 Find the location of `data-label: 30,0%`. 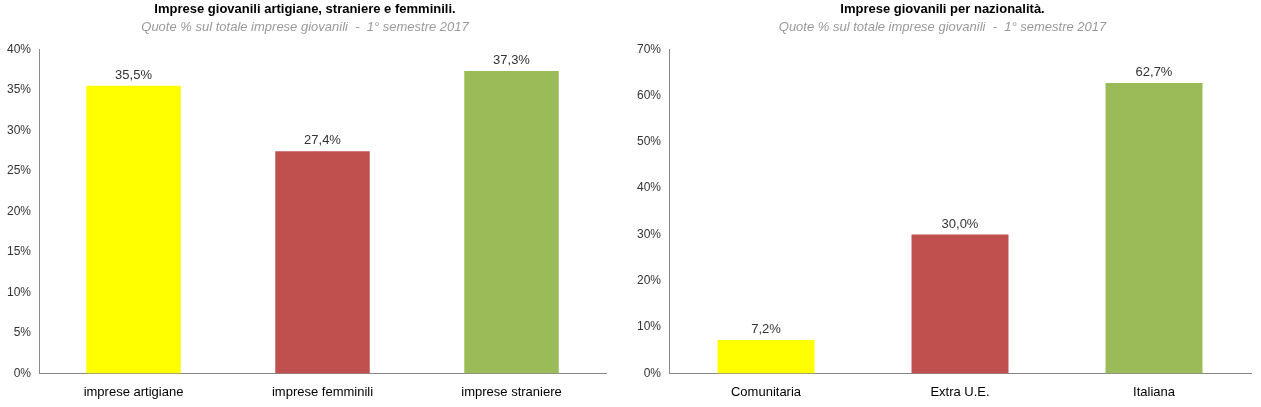

data-label: 30,0% is located at coordinates (960, 223).